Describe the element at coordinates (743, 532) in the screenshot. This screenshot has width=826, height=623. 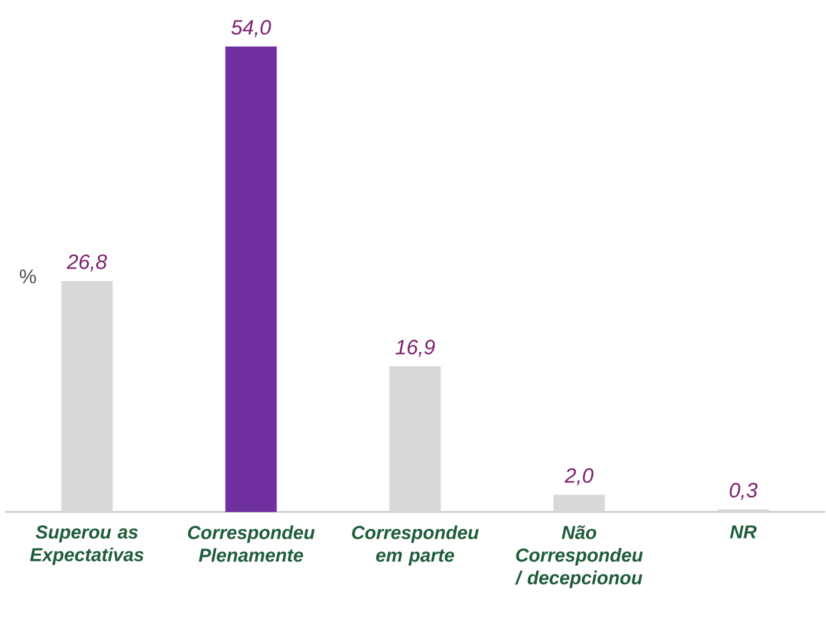
I see `x-tick-label: NR` at that location.